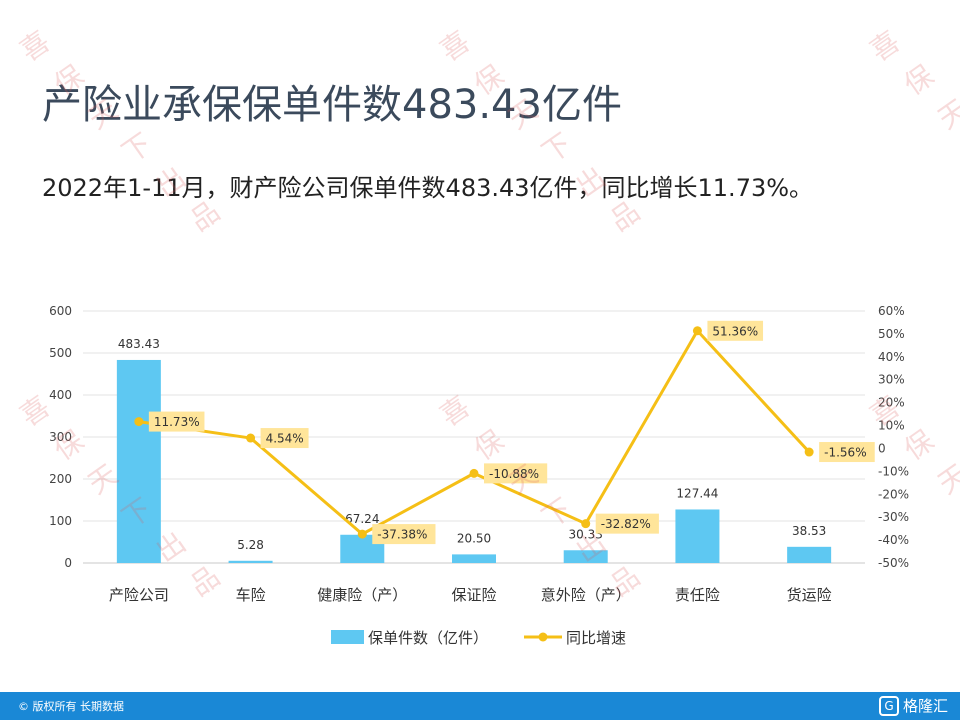  What do you see at coordinates (697, 595) in the screenshot?
I see `x-tick-label: 责任险` at bounding box center [697, 595].